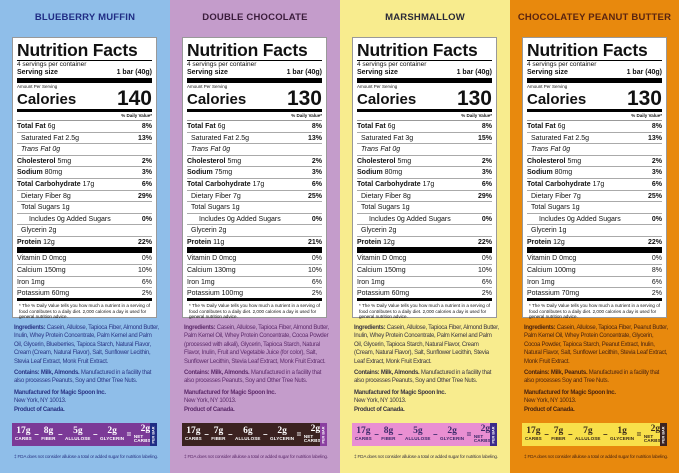 The height and width of the screenshot is (473, 679). What do you see at coordinates (551, 270) in the screenshot?
I see `nutrient-label: Calcium 100mg` at bounding box center [551, 270].